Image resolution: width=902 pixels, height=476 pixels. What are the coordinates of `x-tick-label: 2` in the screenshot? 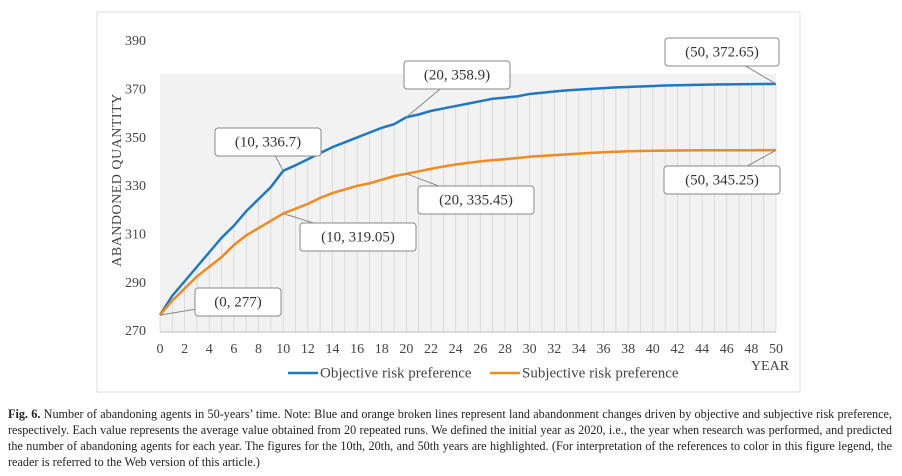 It's located at (184, 349).